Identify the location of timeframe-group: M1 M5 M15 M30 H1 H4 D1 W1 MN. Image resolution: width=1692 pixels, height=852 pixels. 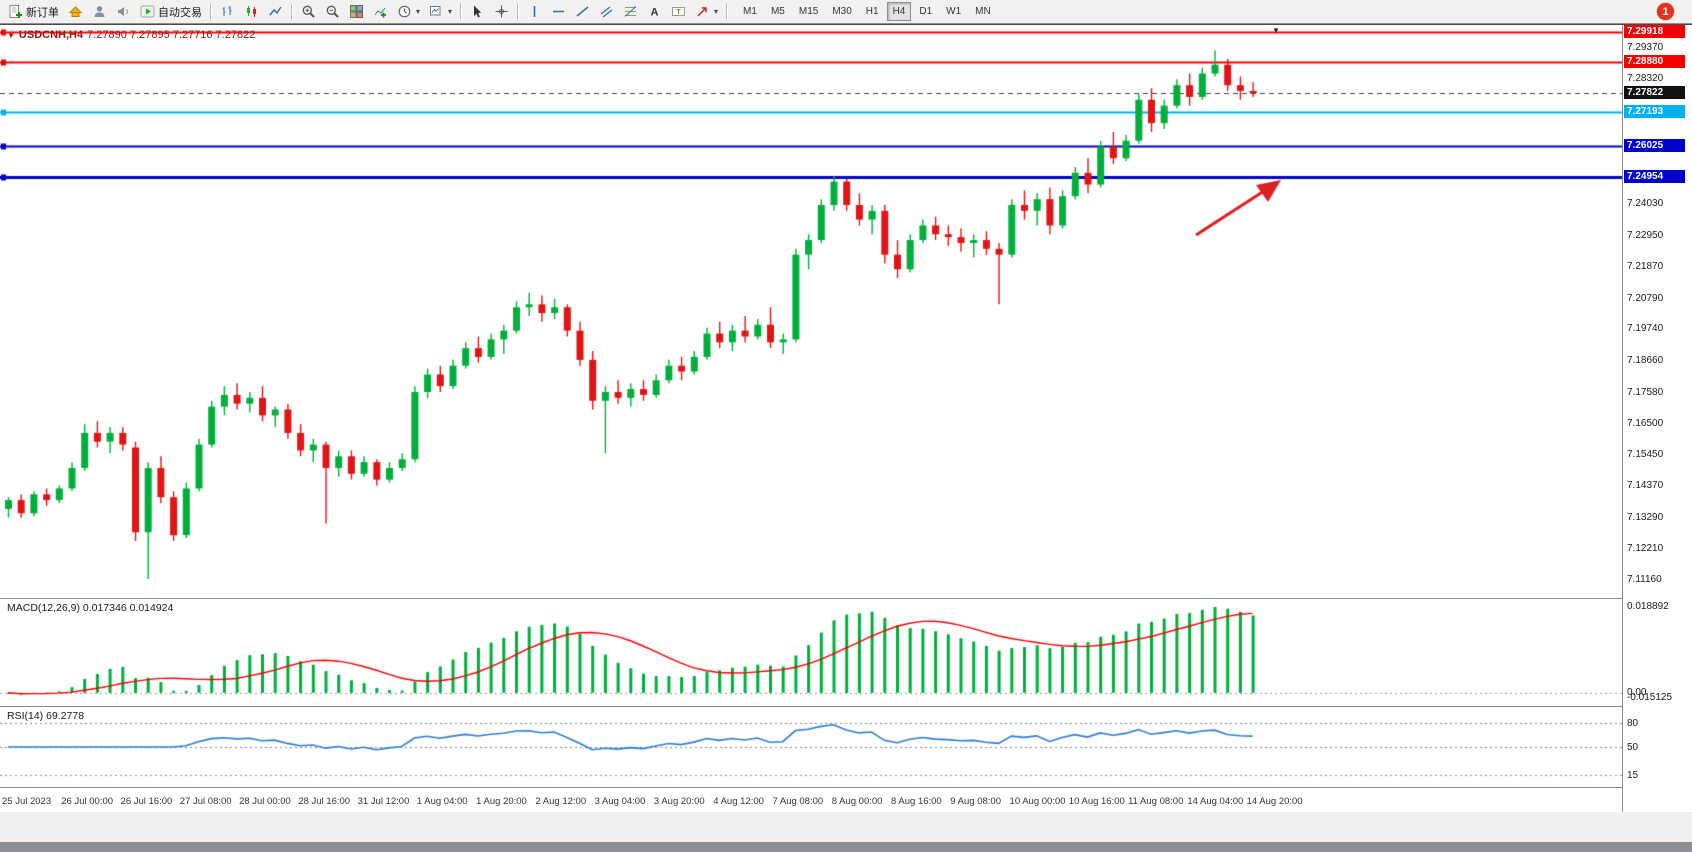
(867, 11).